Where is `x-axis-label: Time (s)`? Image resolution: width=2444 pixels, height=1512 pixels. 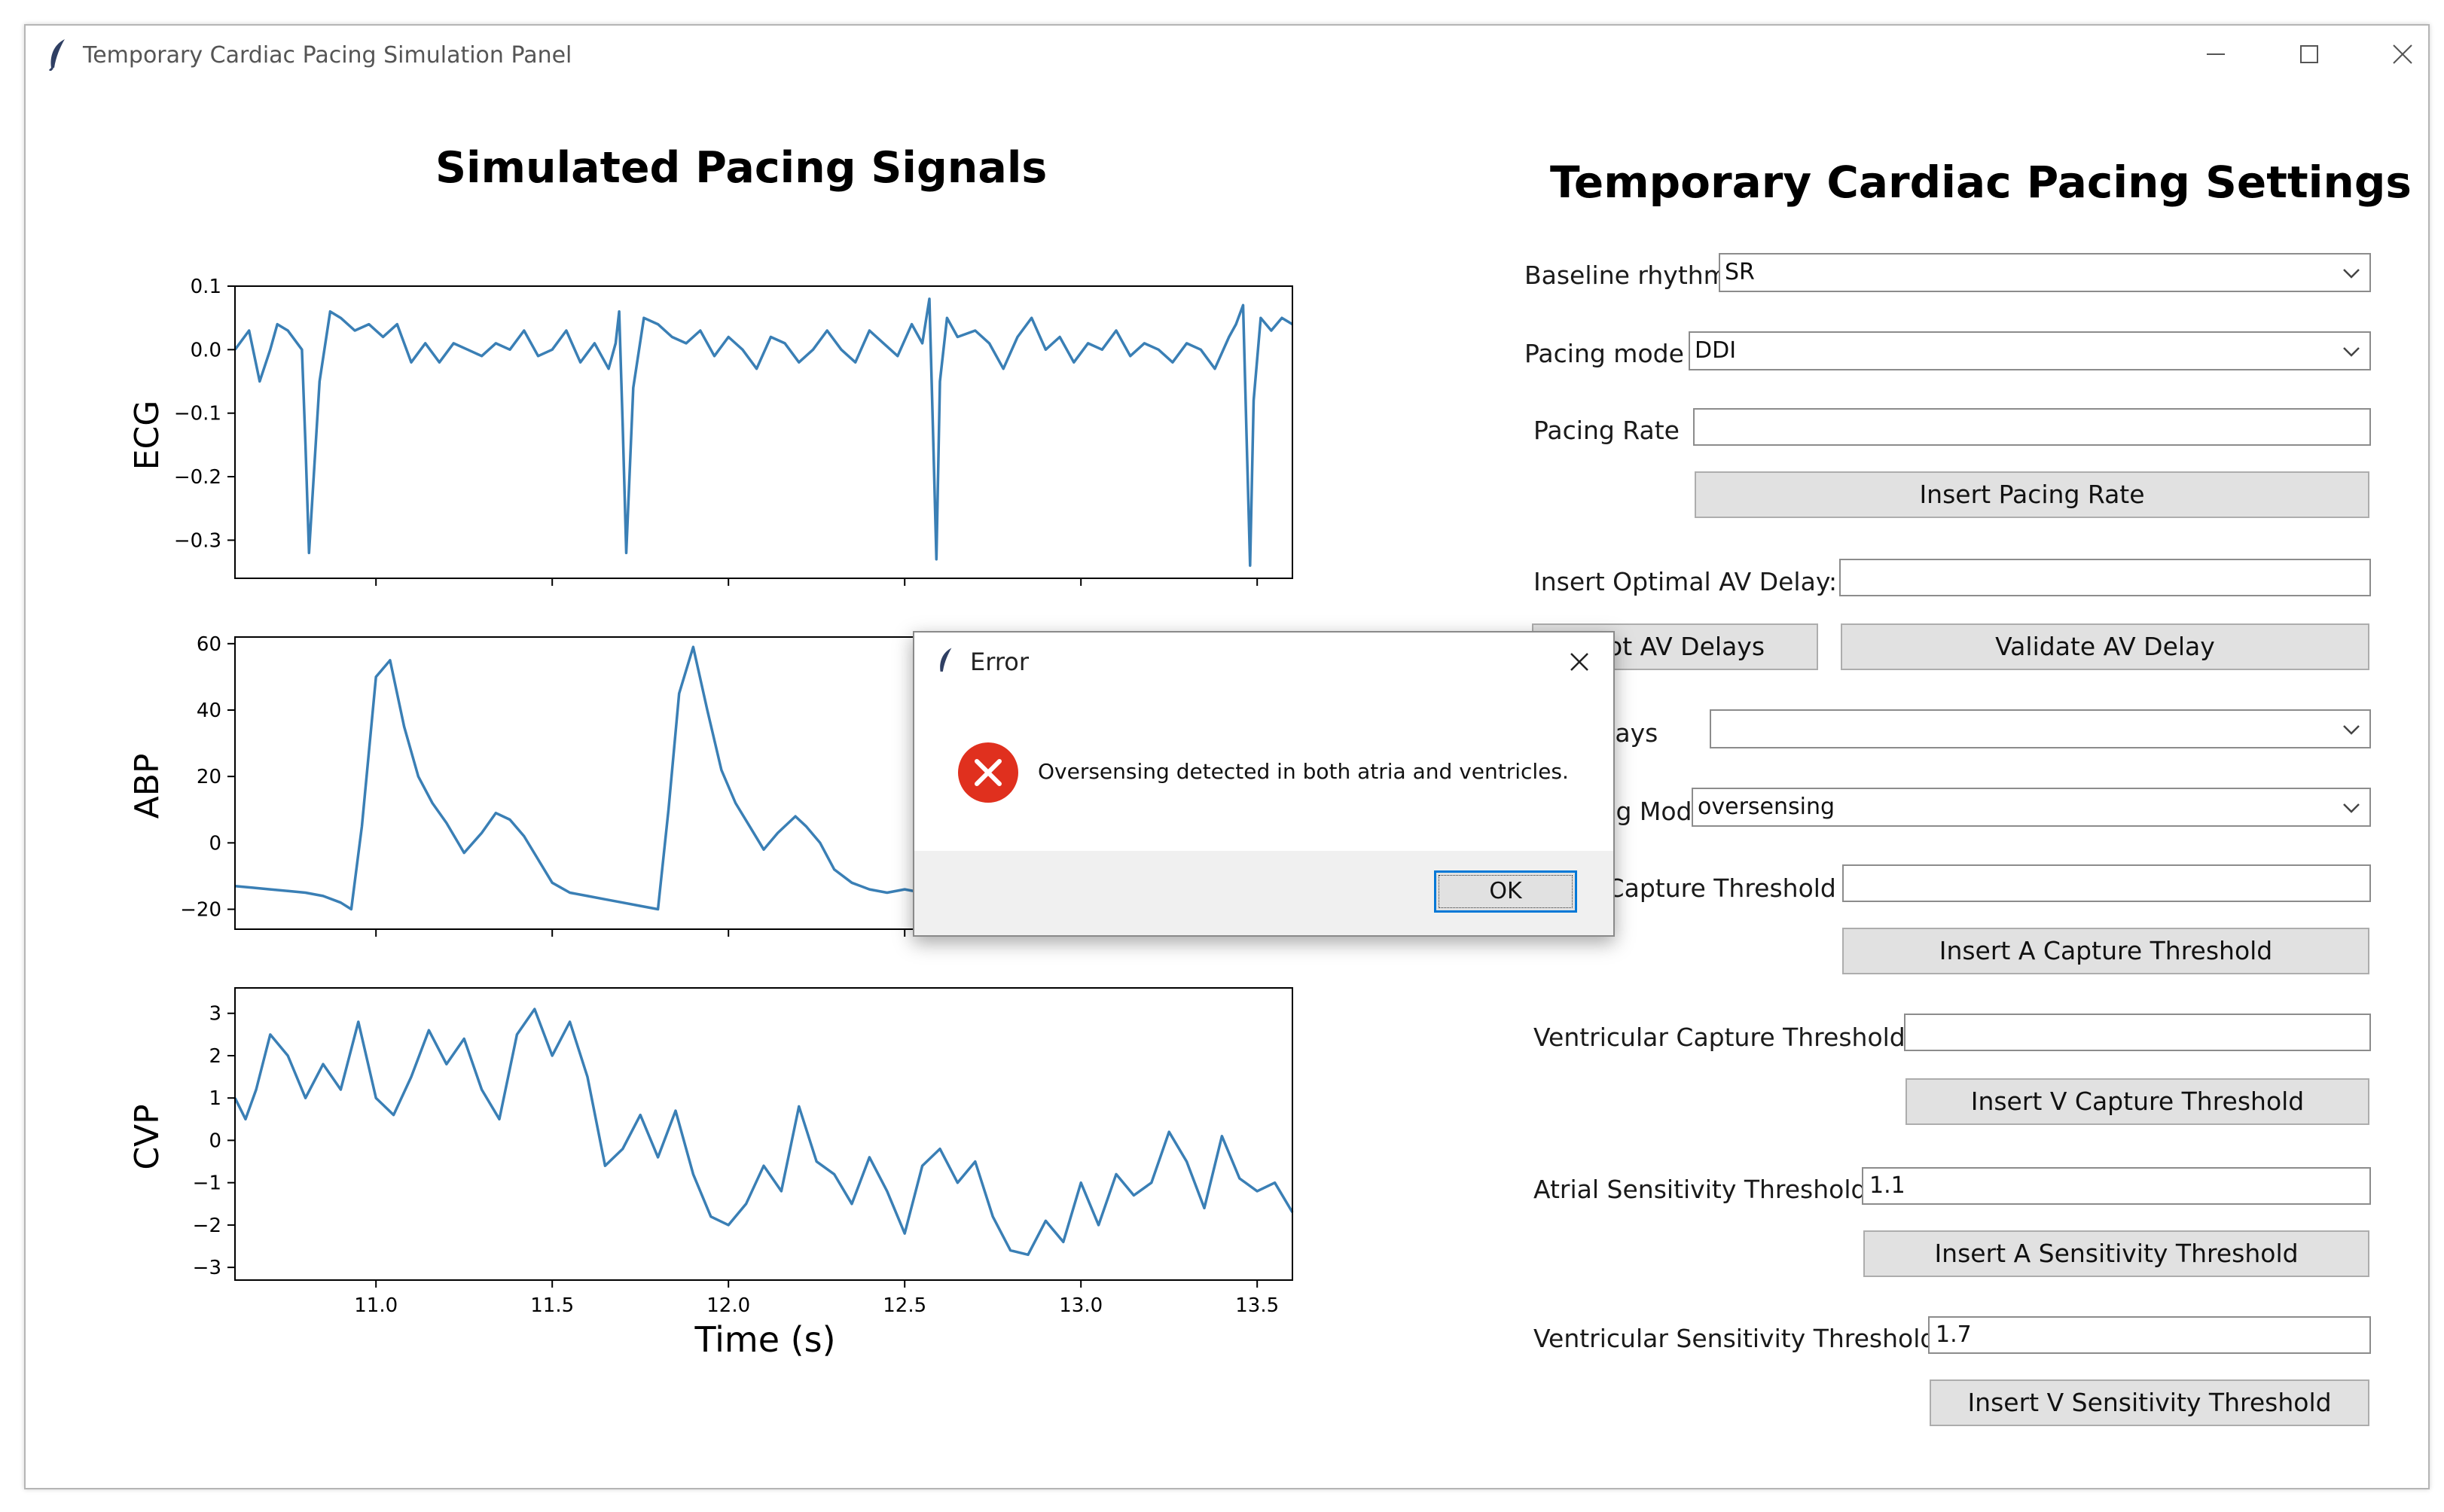
x-axis-label: Time (s) is located at coordinates (764, 1339).